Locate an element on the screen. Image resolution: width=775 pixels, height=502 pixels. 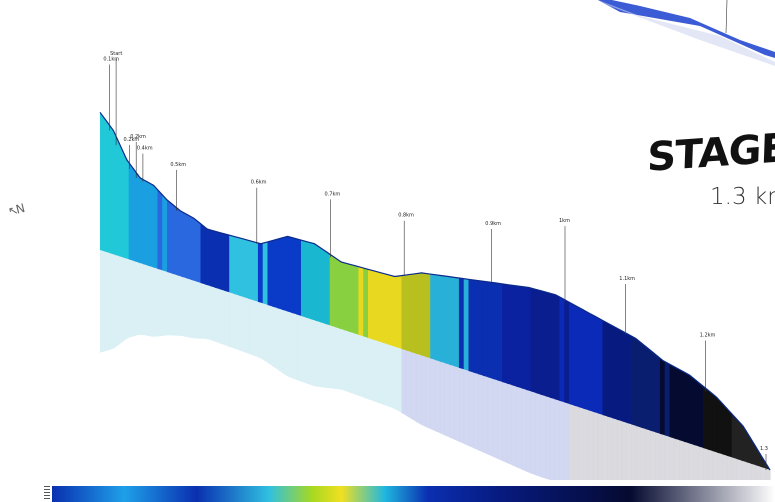
bottom-color-strip is located at coordinates (413, 494).